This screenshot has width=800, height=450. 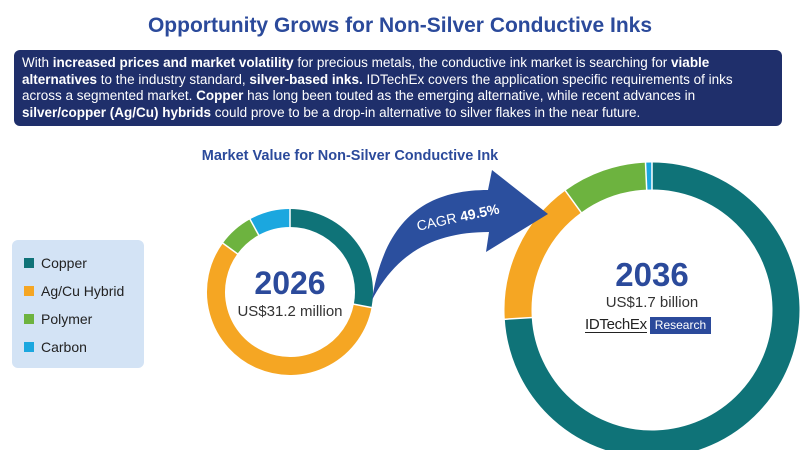 I want to click on donut-value-label: US$1.7 billion, so click(x=652, y=302).